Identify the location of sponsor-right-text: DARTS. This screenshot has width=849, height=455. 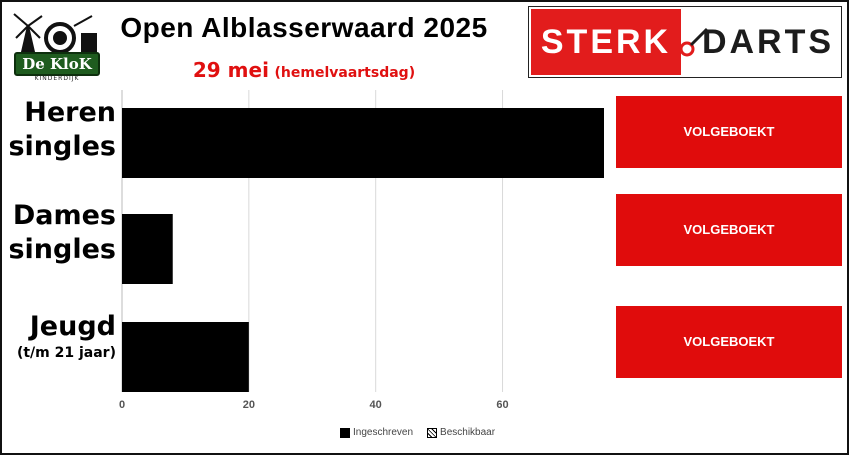
(768, 42).